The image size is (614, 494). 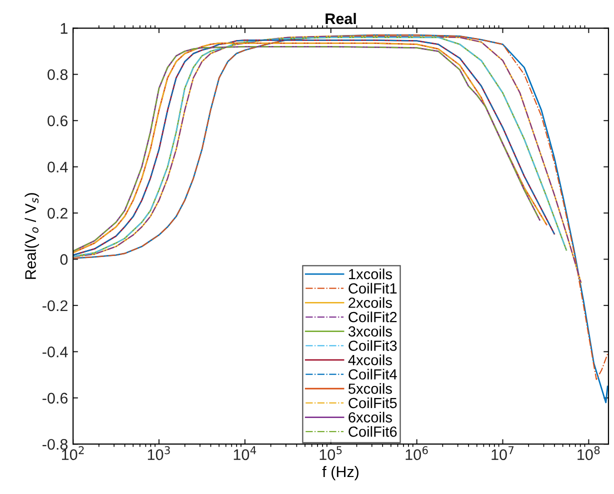 I want to click on y-tick-label: 0.4, so click(x=58, y=167).